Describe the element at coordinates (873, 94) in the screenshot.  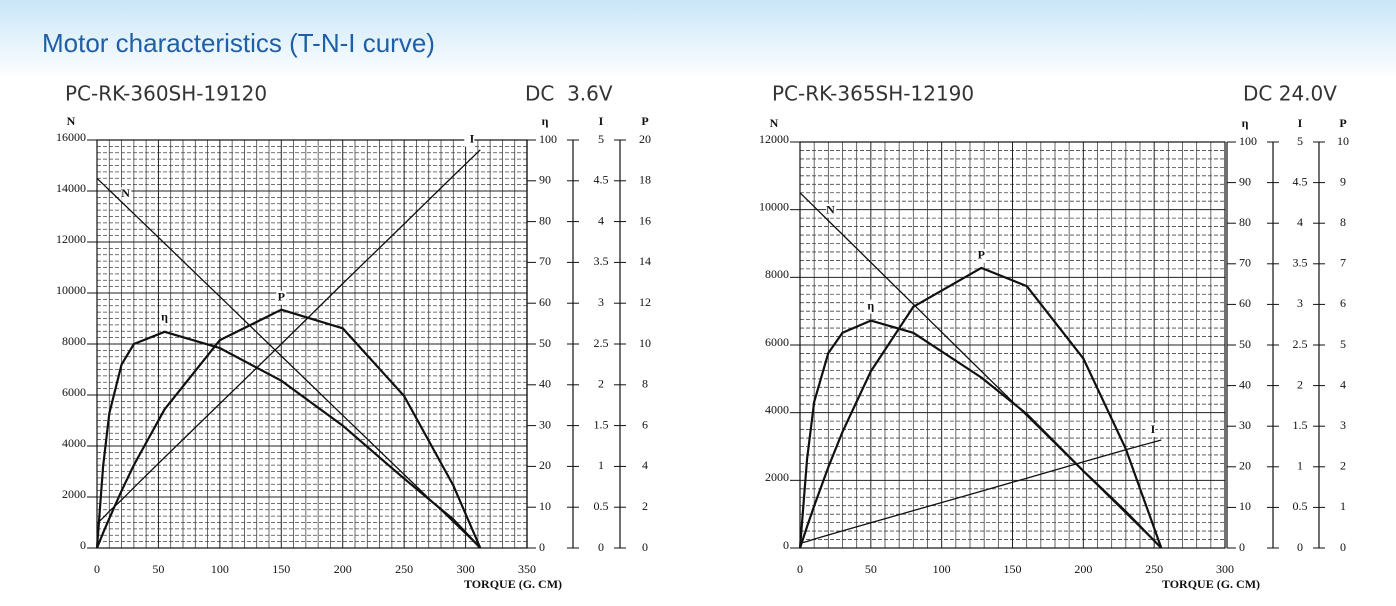
I see `model-name: PC-RK-365SH-12190` at that location.